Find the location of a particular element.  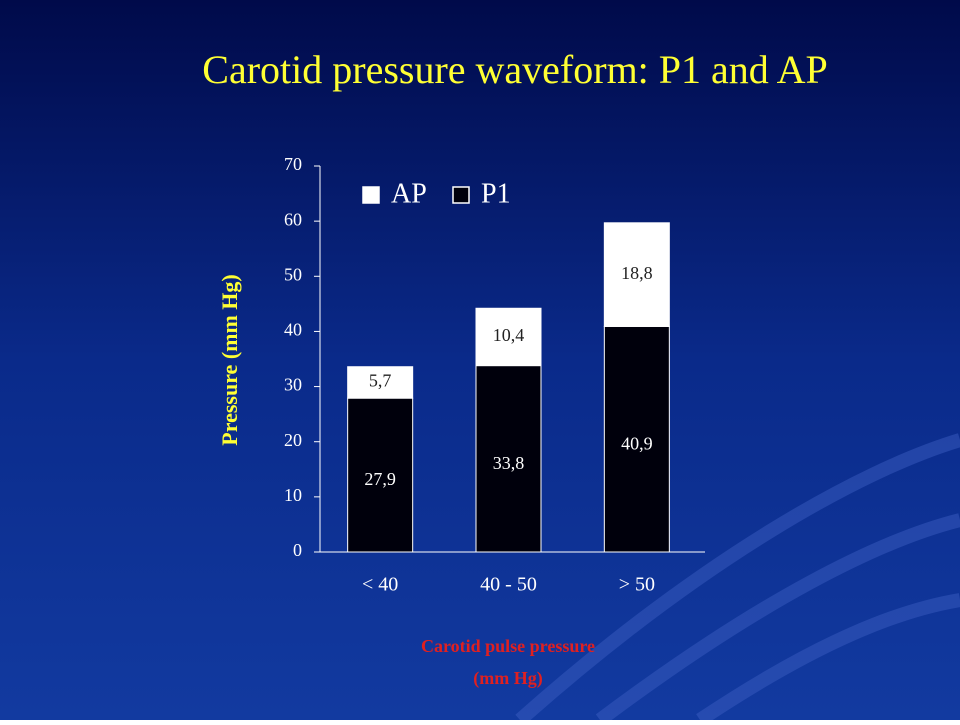

x-tick-label: > 50 is located at coordinates (637, 585).